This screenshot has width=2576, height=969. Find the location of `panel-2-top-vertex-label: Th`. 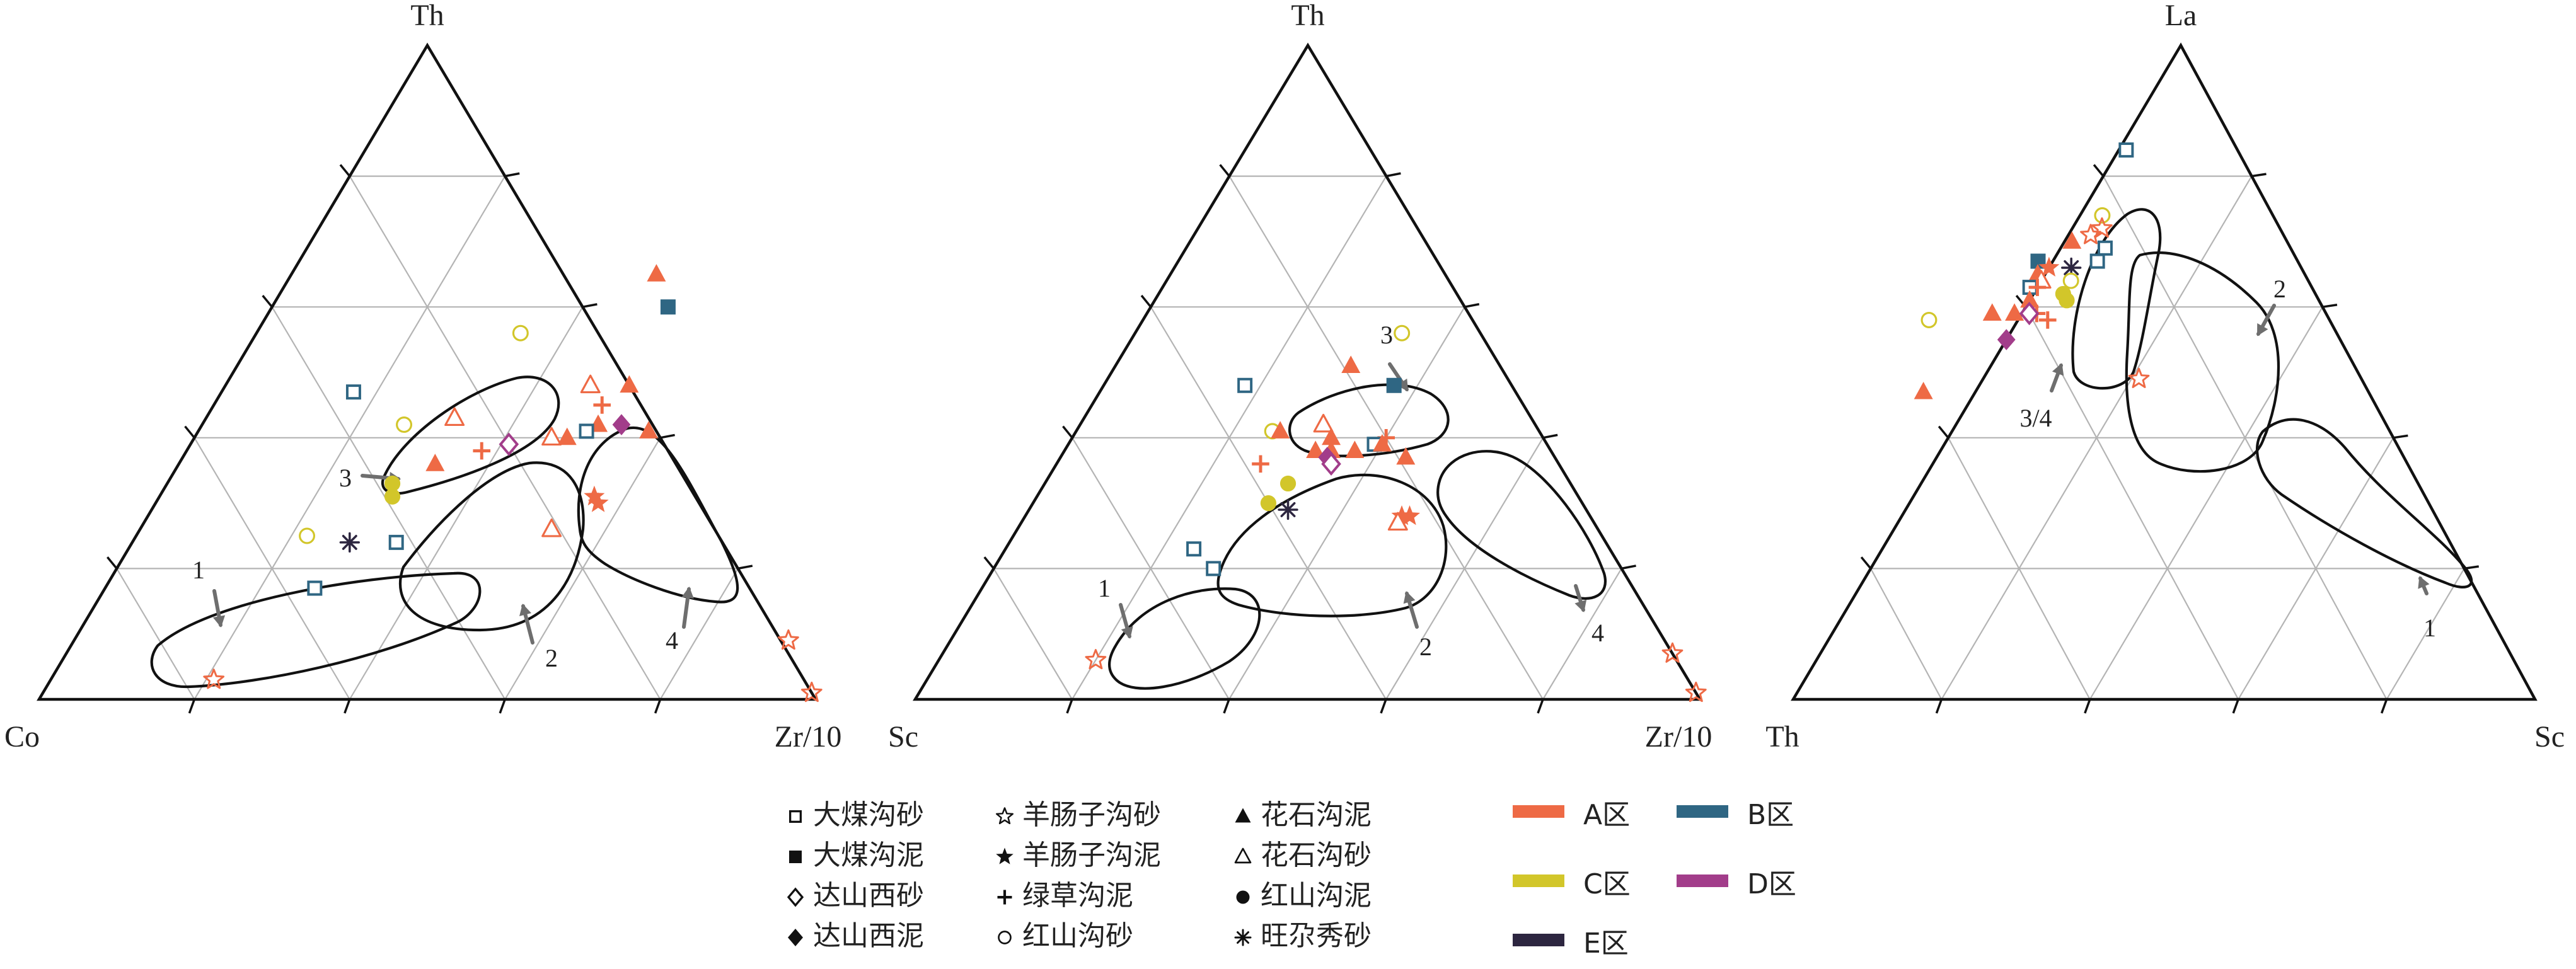

panel-2-top-vertex-label: Th is located at coordinates (1307, 16).